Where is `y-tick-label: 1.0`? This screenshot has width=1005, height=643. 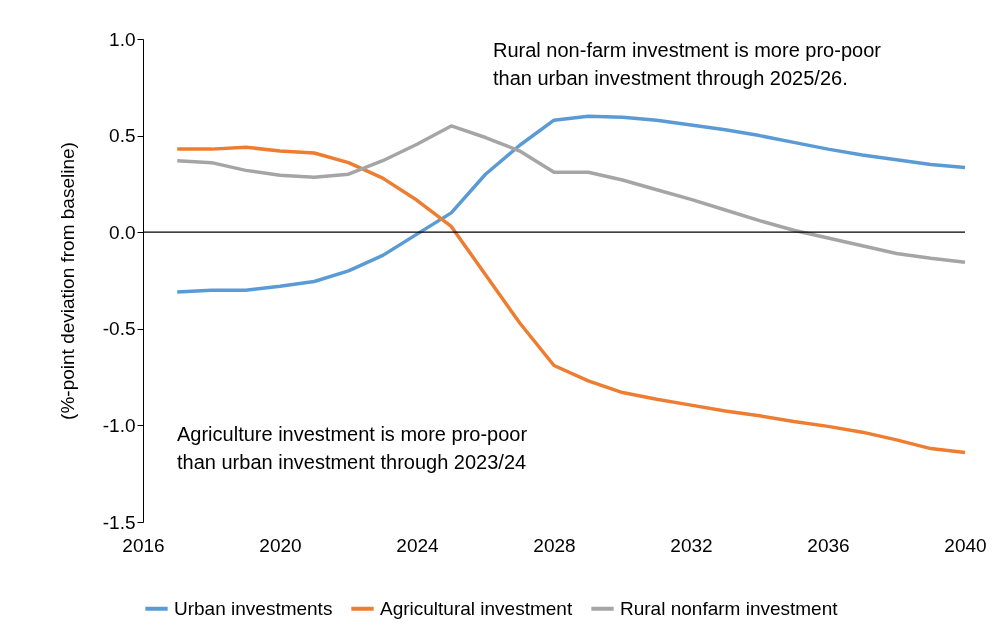
y-tick-label: 1.0 is located at coordinates (122, 39).